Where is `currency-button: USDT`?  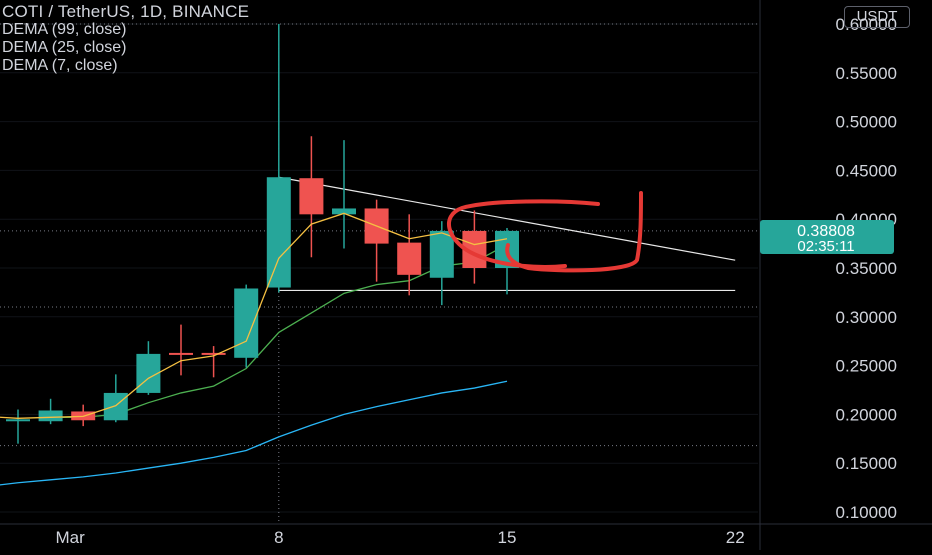 currency-button: USDT is located at coordinates (877, 17).